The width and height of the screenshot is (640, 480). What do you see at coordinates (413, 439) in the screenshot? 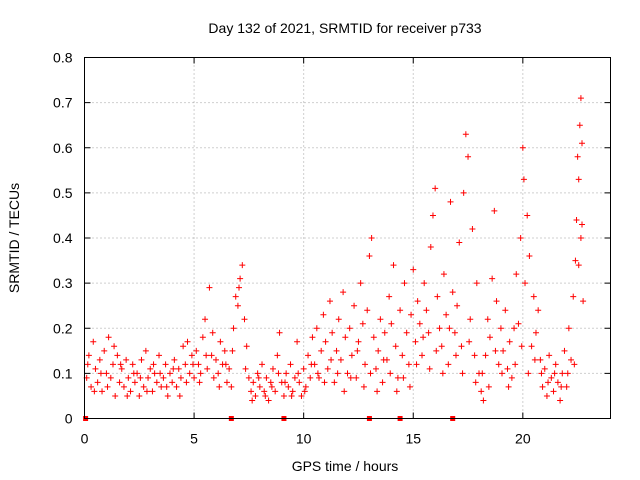
I see `x-tick-label: 15` at bounding box center [413, 439].